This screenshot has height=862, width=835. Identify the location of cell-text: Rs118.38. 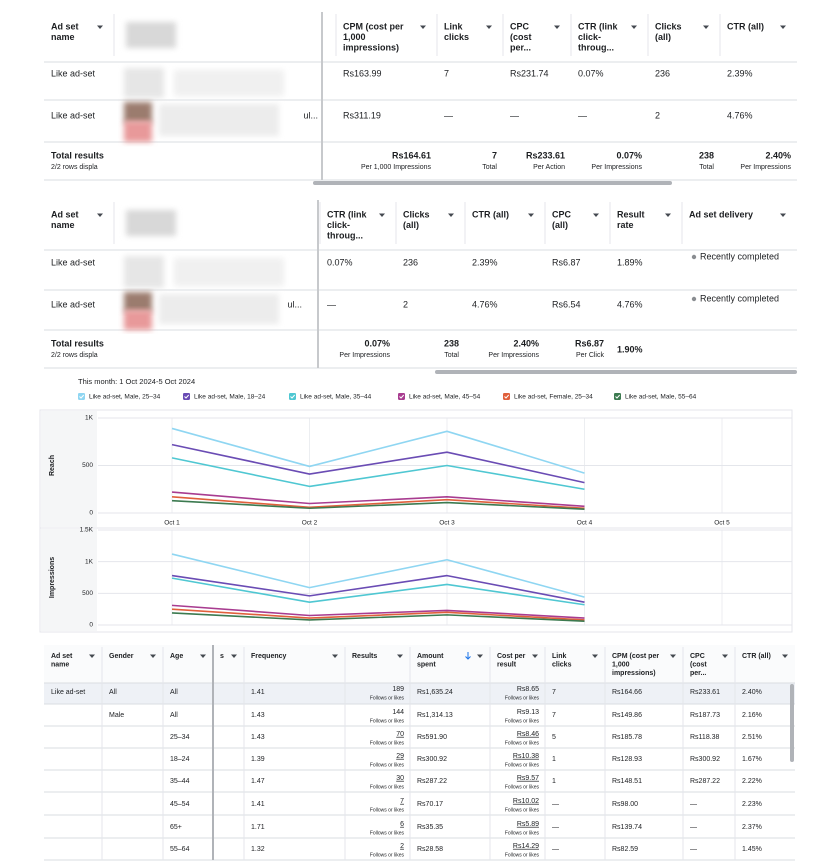
(705, 737).